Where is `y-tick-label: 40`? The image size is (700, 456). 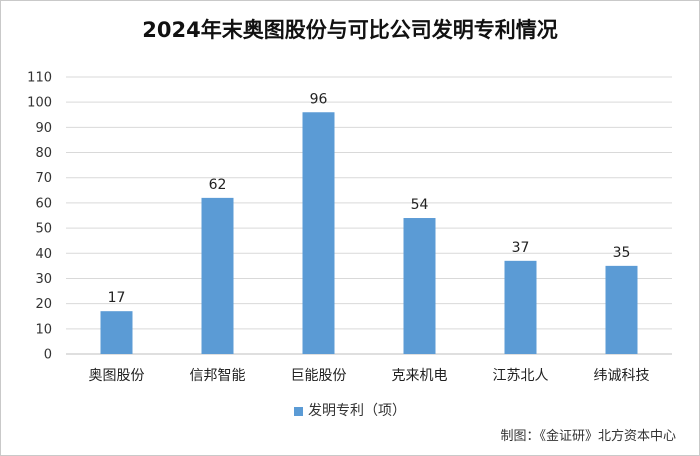 y-tick-label: 40 is located at coordinates (43, 254).